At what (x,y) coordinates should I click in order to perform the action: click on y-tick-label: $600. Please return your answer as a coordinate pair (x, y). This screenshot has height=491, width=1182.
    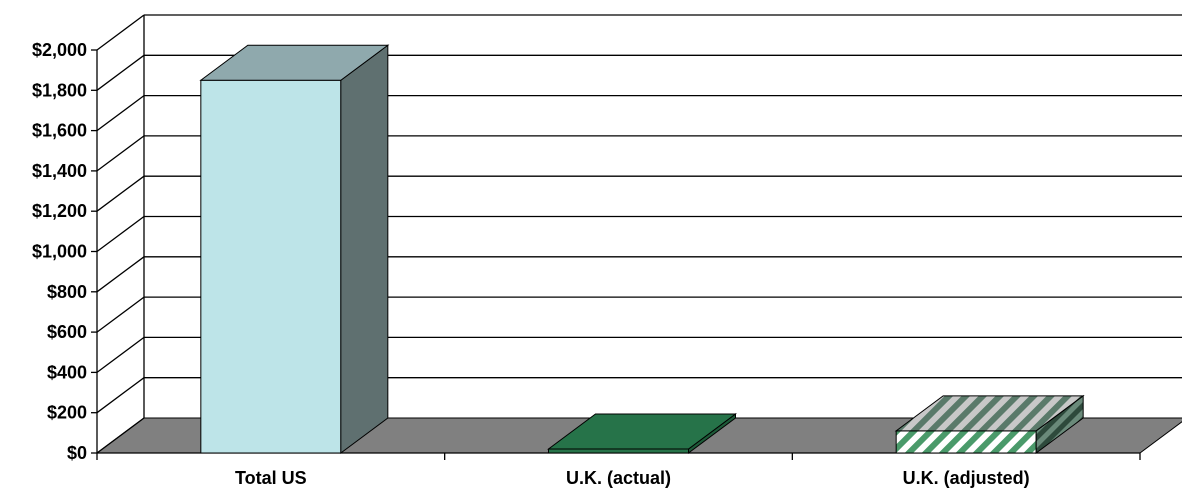
    Looking at the image, I should click on (67, 332).